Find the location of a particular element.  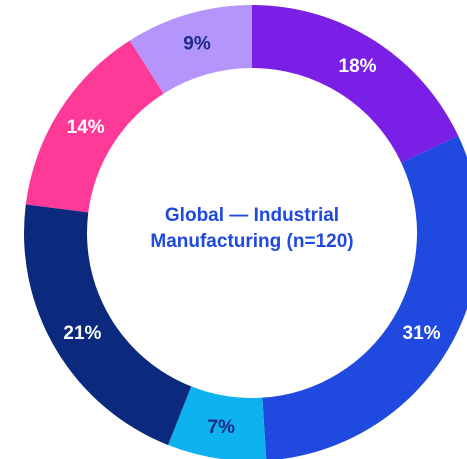

slice-label-5: 9% is located at coordinates (197, 43).